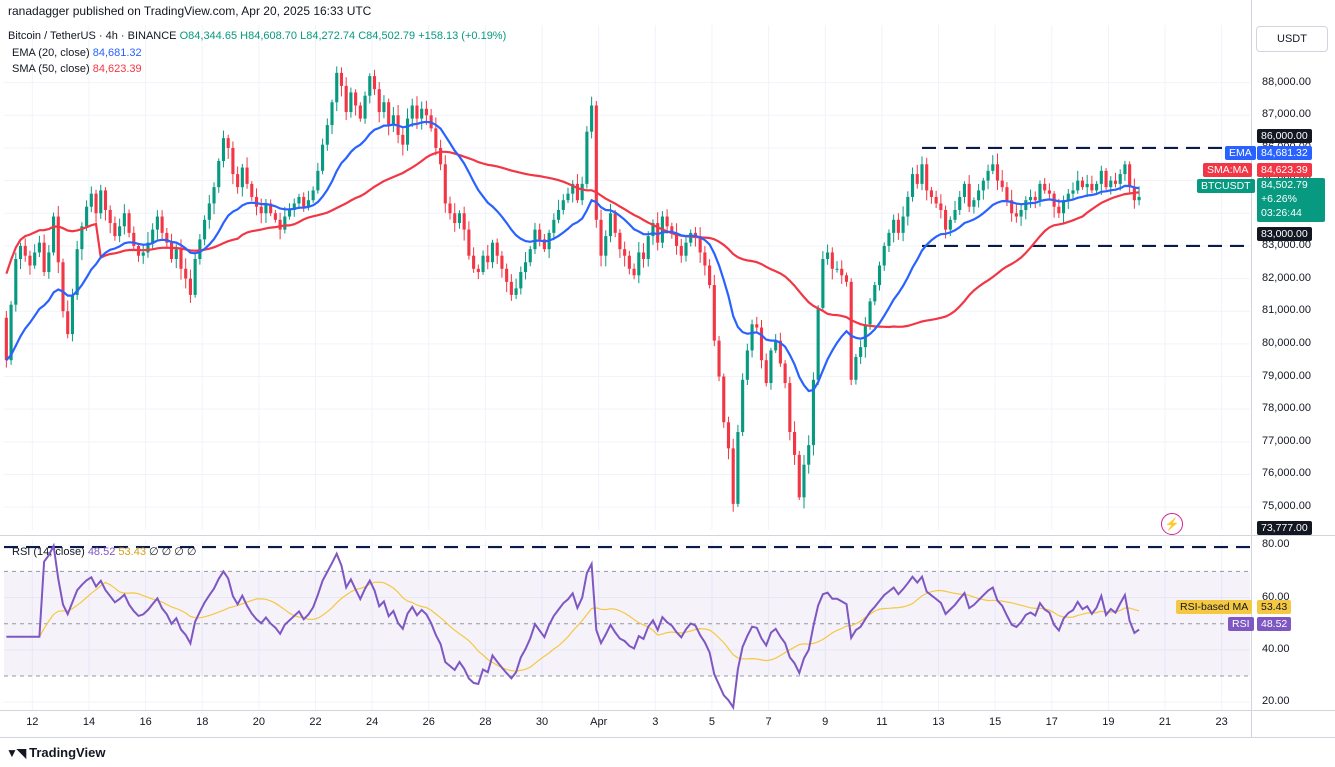 The width and height of the screenshot is (1335, 767). Describe the element at coordinates (51, 69) in the screenshot. I see `sma-legend-label: SMA (50, close)` at that location.